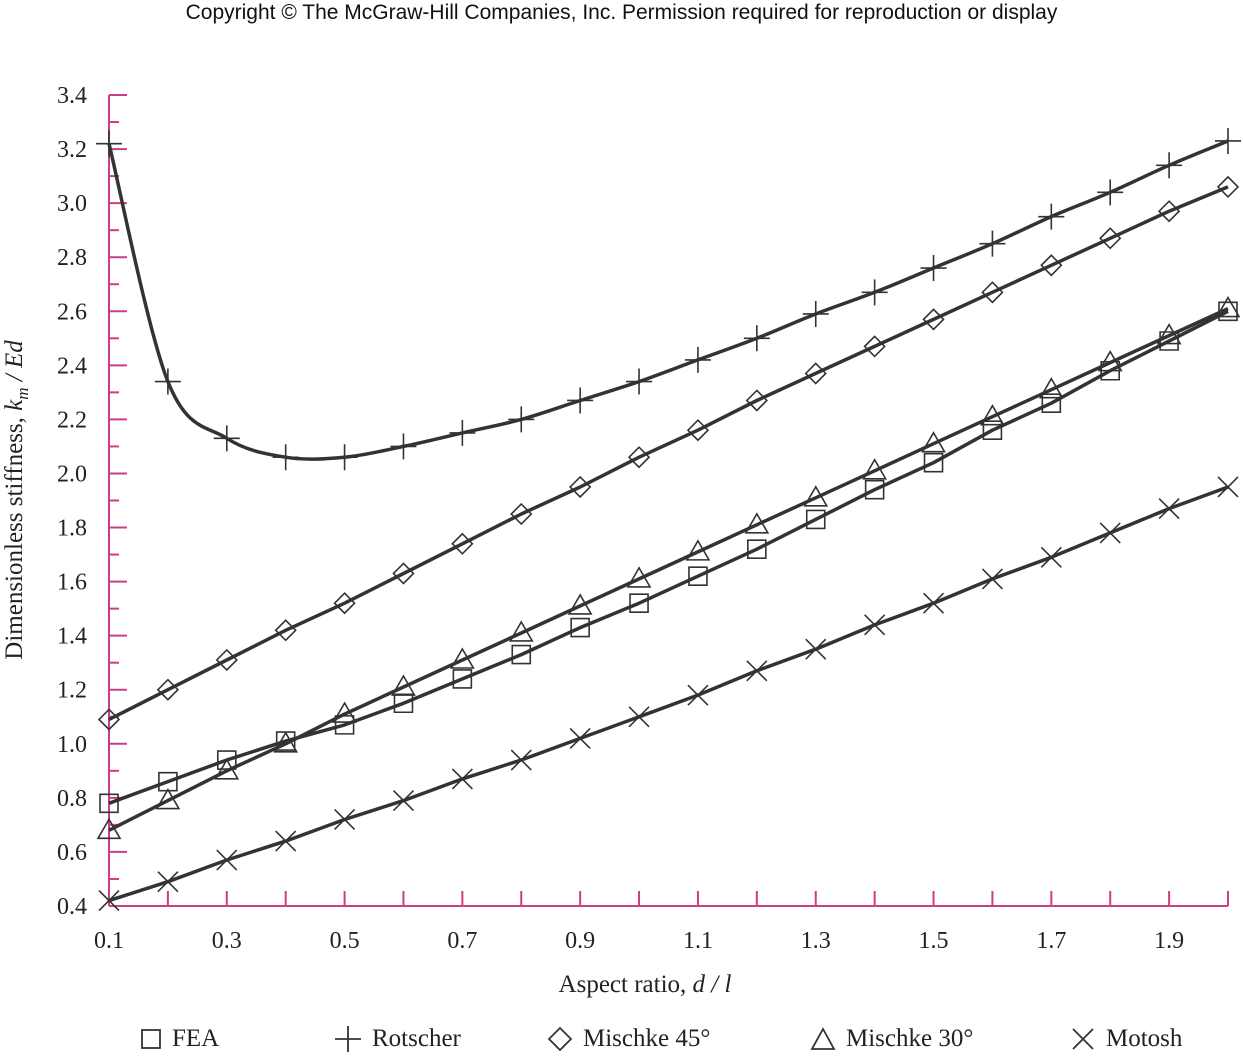  I want to click on x-tick-label: 0.3, so click(227, 941).